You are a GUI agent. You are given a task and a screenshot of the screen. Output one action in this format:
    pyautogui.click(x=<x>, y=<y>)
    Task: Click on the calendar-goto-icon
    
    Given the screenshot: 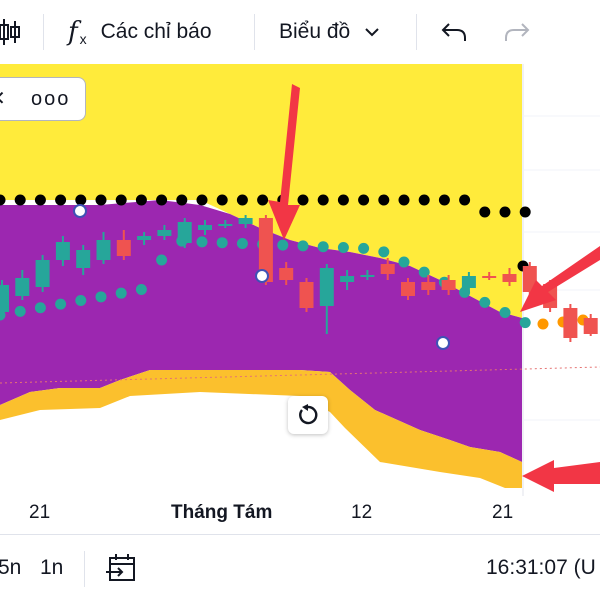 What is the action you would take?
    pyautogui.click(x=120, y=567)
    